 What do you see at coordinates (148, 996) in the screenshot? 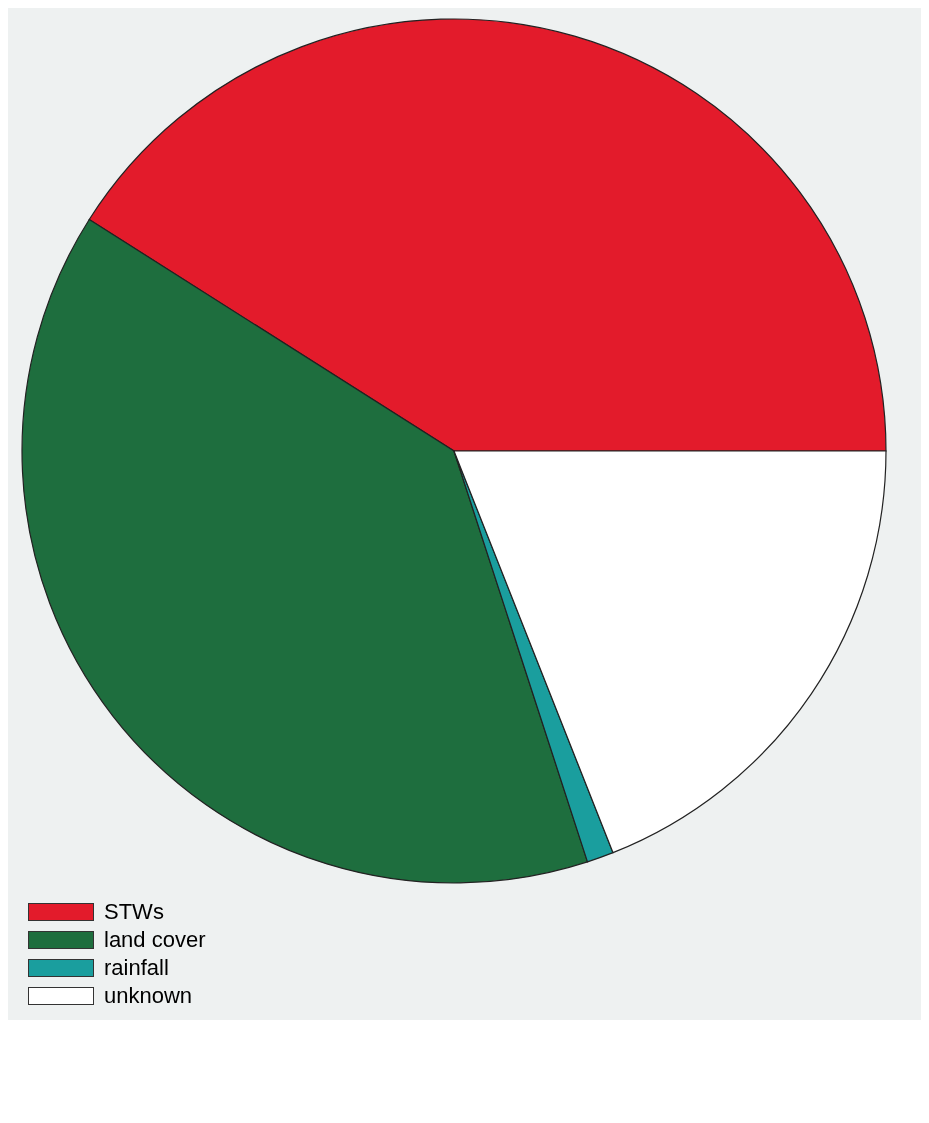
I see `legend-label: unknown` at bounding box center [148, 996].